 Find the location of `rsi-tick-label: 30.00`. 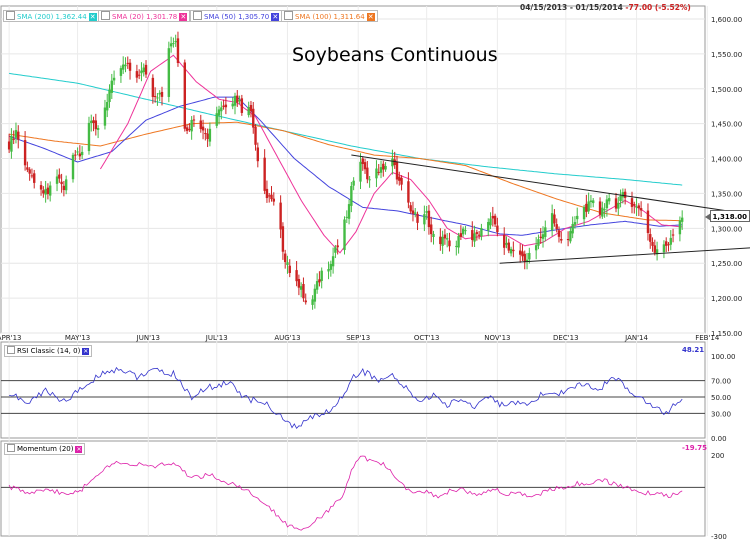

rsi-tick-label: 30.00 is located at coordinates (721, 414).